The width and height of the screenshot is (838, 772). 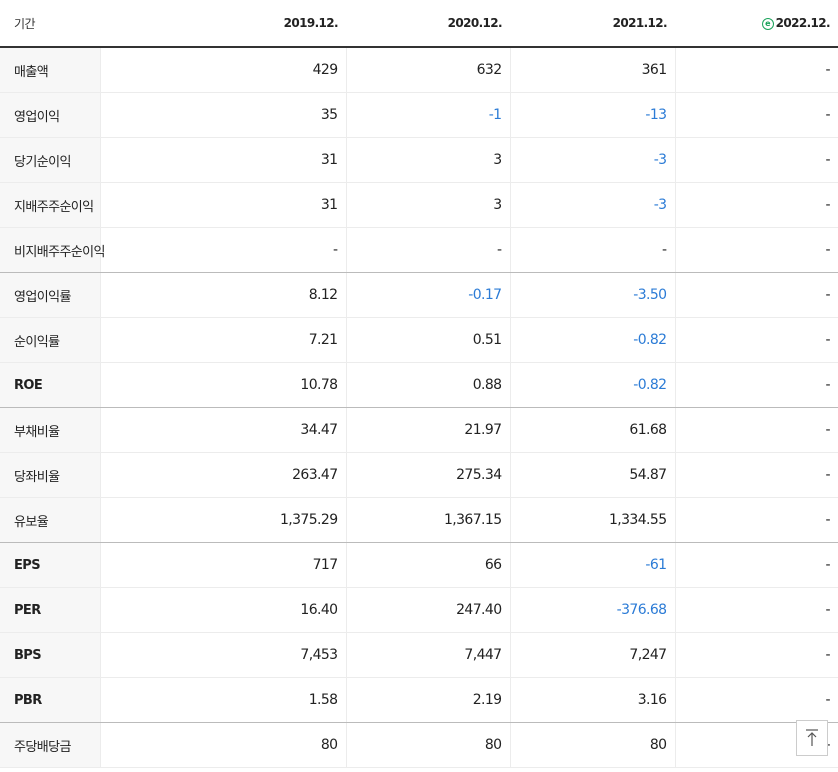 What do you see at coordinates (50, 745) in the screenshot?
I see `row-label: 주당배당금` at bounding box center [50, 745].